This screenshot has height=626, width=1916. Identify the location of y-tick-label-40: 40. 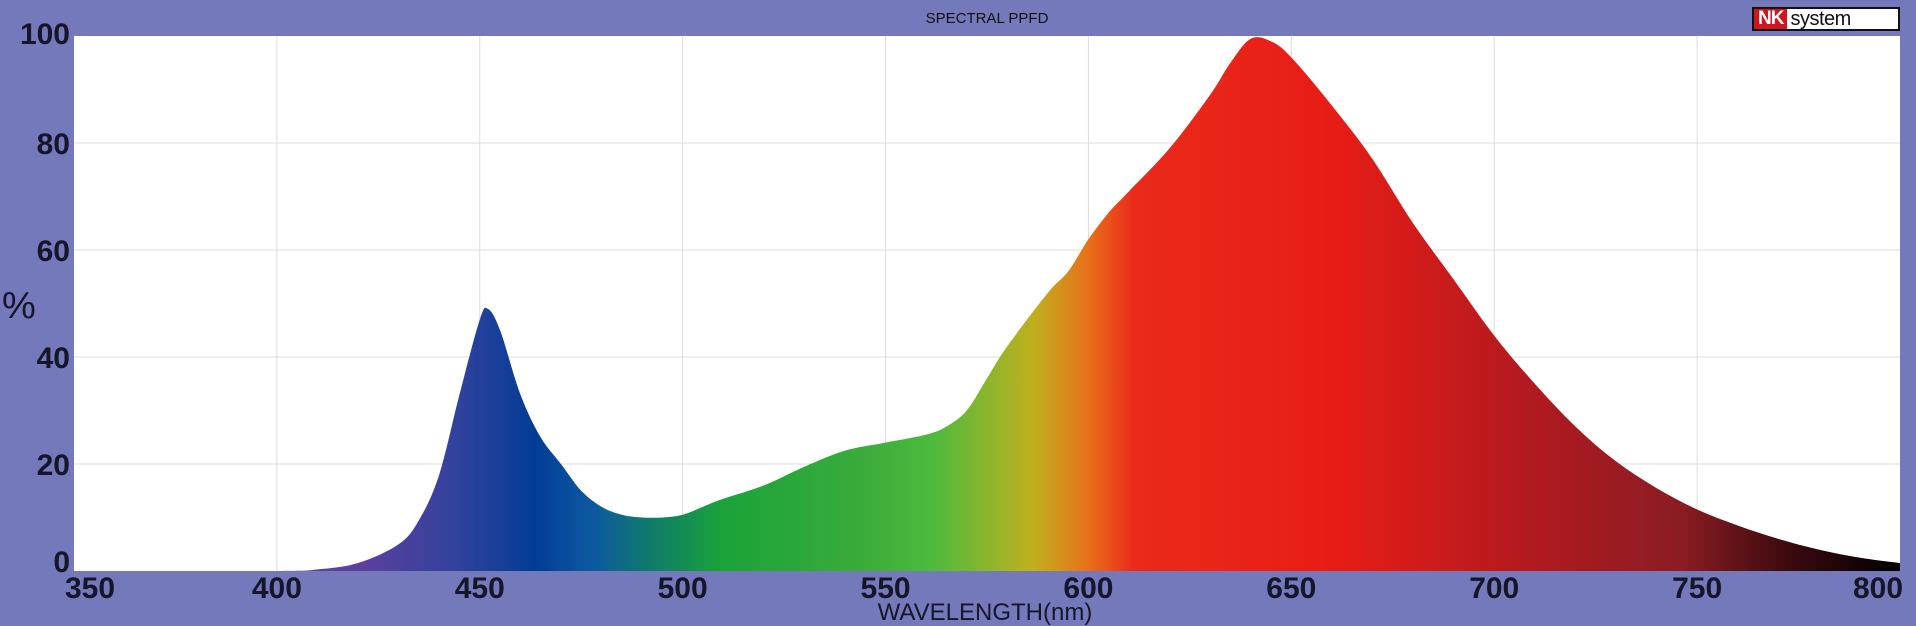
(53, 358).